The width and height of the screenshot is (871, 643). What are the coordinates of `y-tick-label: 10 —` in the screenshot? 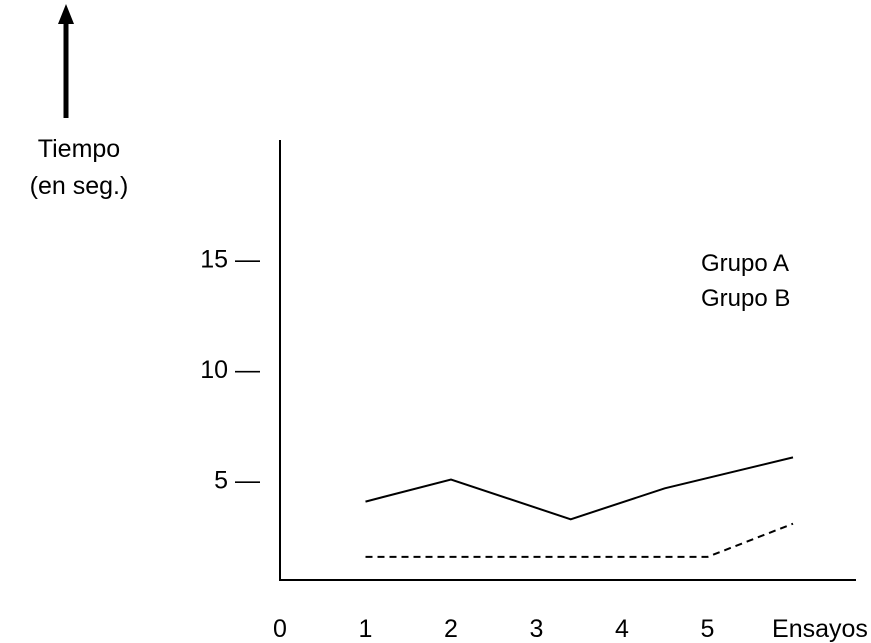 It's located at (230, 370).